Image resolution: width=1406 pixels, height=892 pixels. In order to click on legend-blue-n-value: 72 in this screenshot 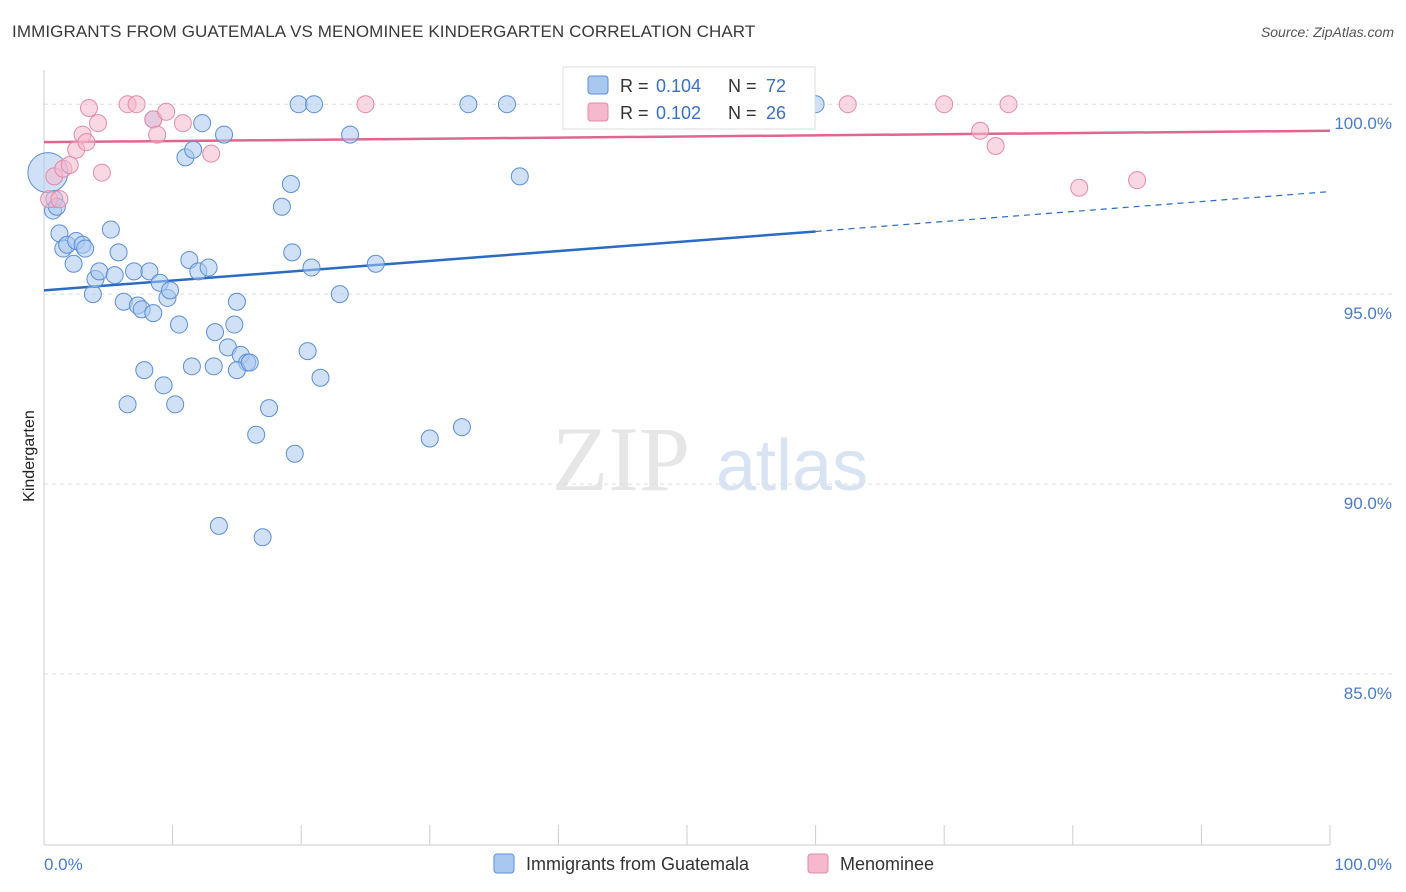, I will do `click(776, 86)`.